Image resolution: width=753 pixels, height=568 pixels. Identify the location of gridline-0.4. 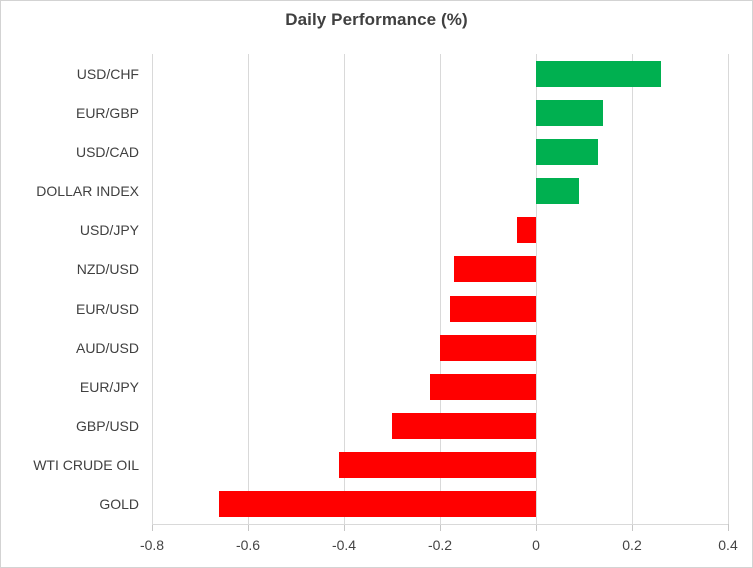
(728, 289).